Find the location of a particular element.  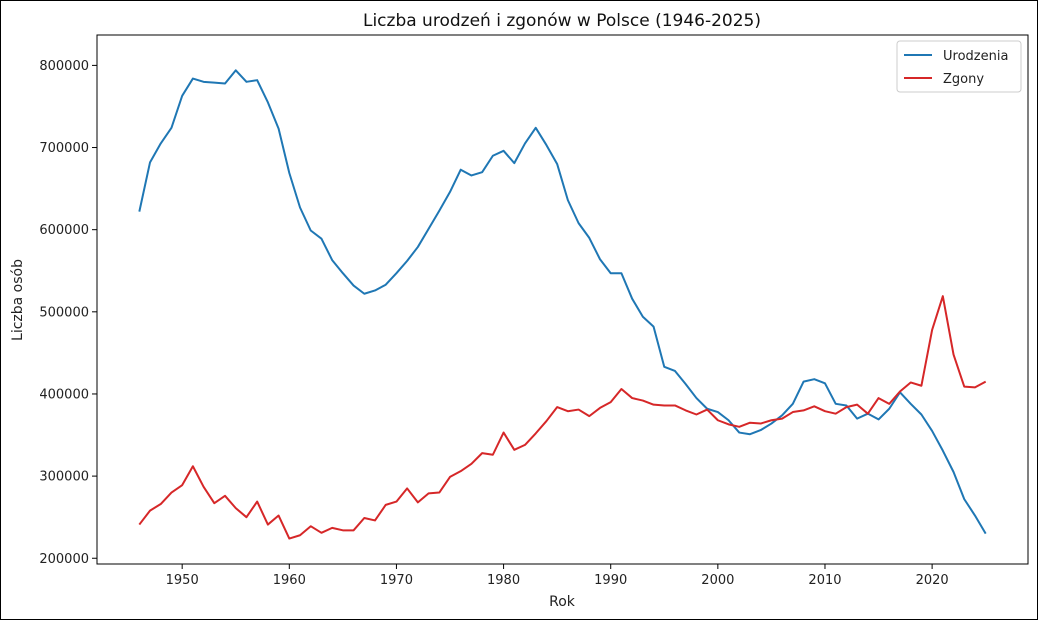

y-tick-label: 200000 is located at coordinates (64, 559).